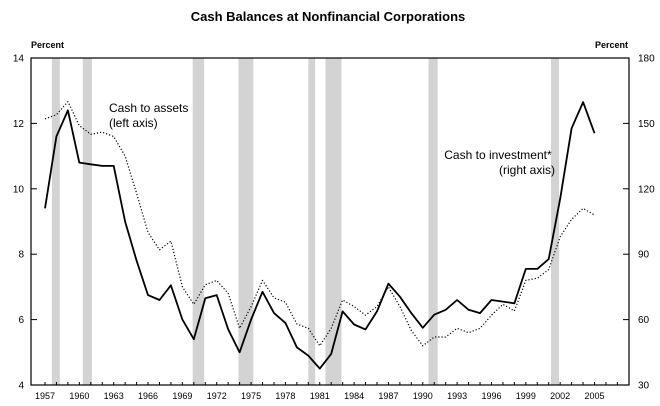 The width and height of the screenshot is (660, 406). Describe the element at coordinates (21, 255) in the screenshot. I see `left-tick-label-8: 8` at that location.